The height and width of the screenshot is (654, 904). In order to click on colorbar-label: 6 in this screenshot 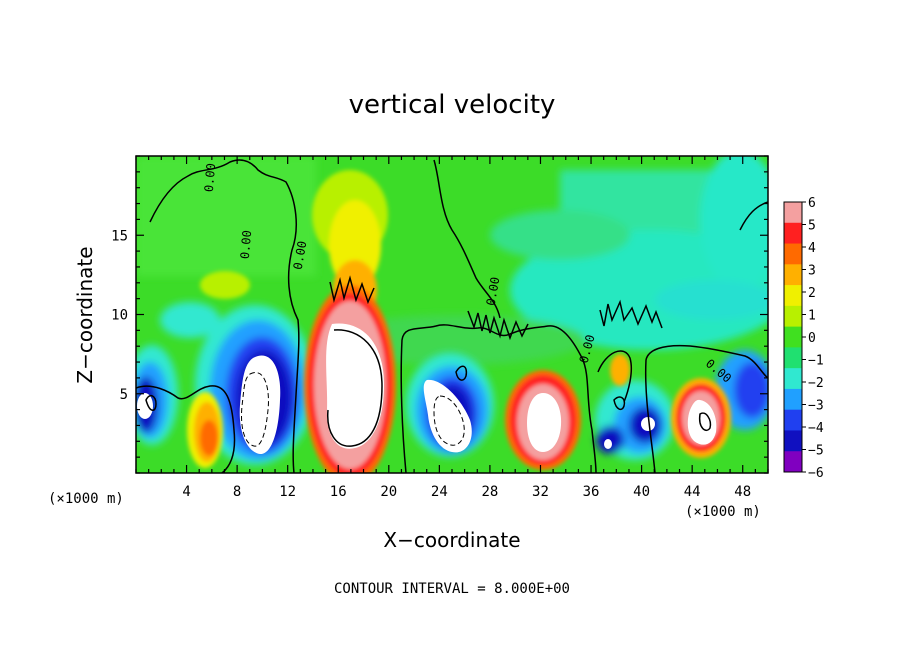, I will do `click(812, 203)`.